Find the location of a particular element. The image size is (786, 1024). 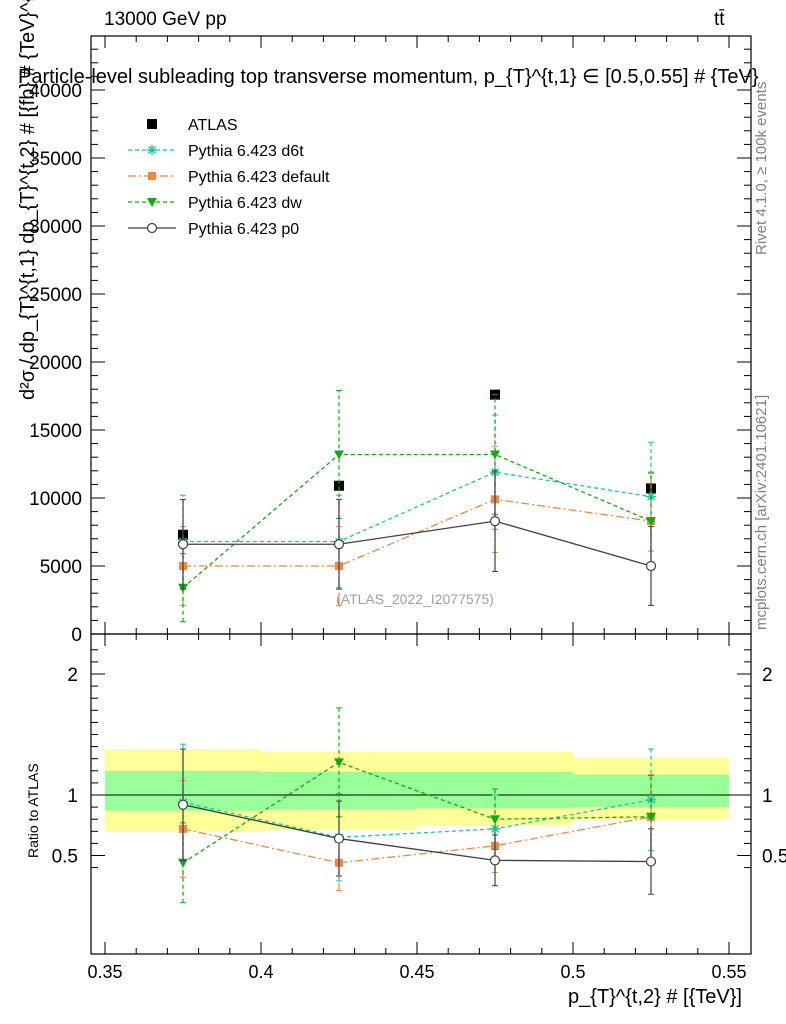

legend-entry: Pythia 6.423 dw is located at coordinates (215, 203).